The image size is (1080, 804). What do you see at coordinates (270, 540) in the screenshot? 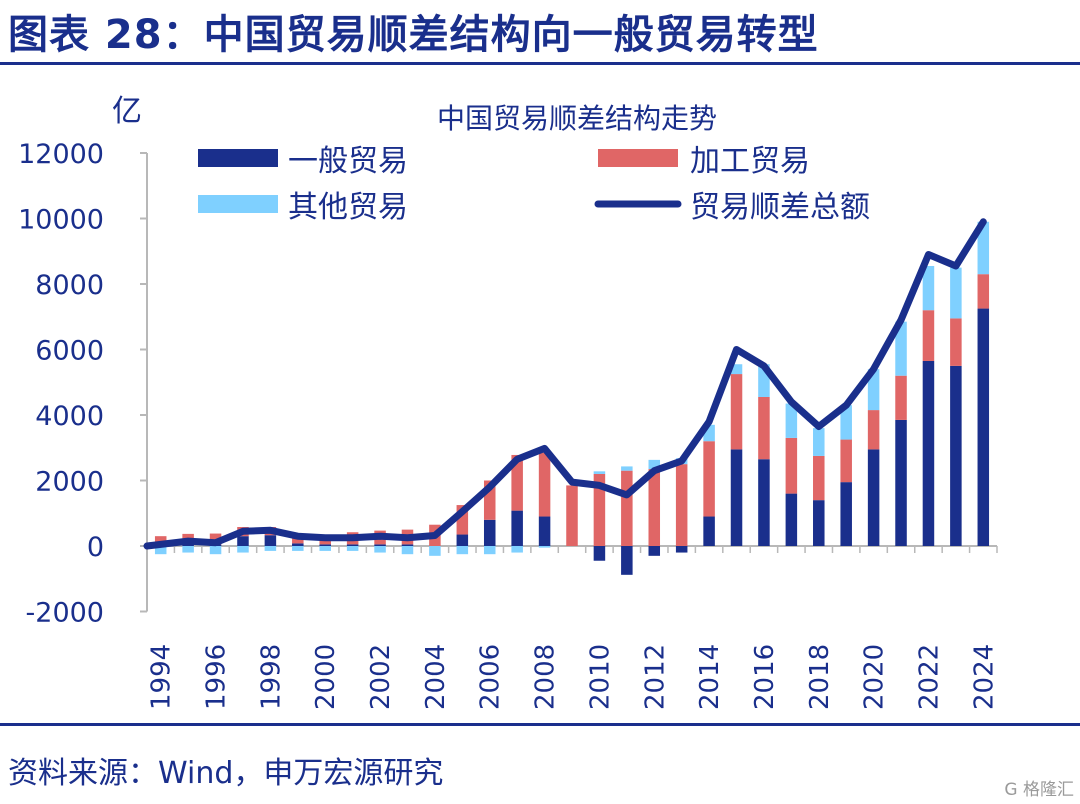
I see `bar-general-trade-1998` at bounding box center [270, 540].